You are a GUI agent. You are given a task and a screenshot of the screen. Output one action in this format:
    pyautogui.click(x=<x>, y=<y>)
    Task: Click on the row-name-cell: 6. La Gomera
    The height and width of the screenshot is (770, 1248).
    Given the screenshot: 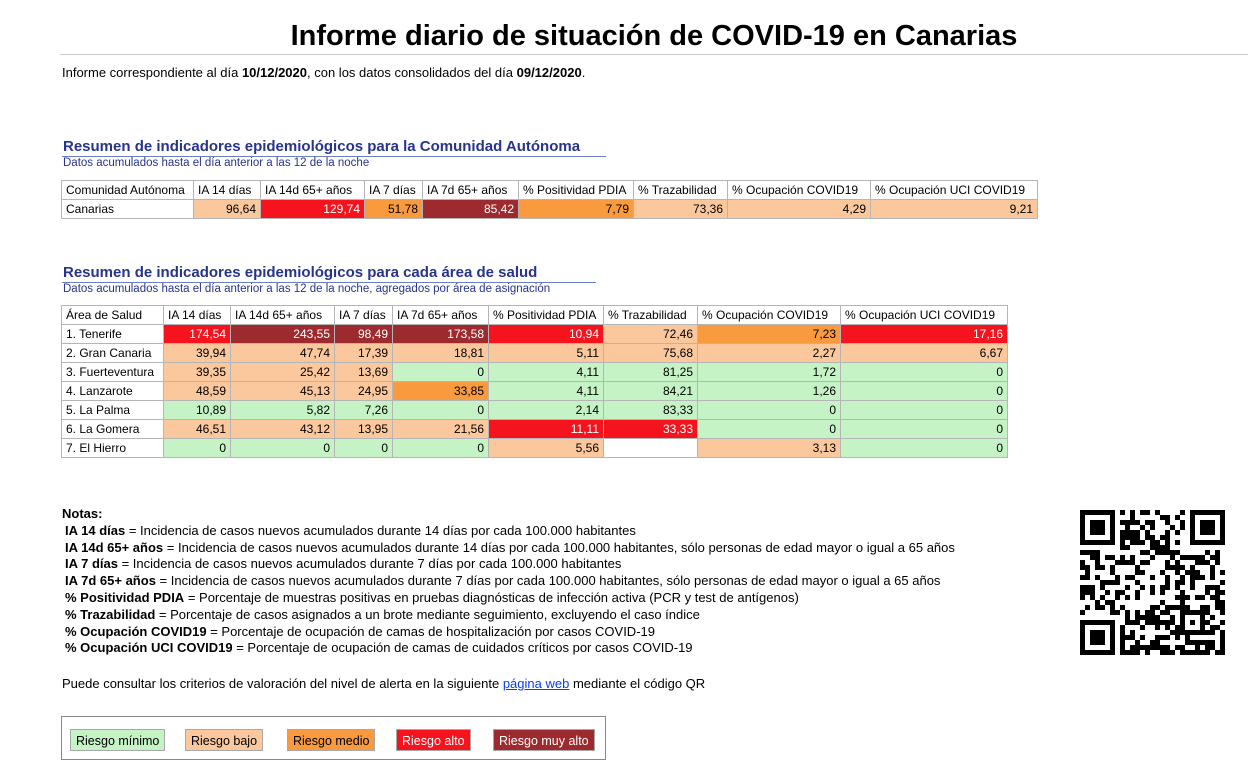 What is the action you would take?
    pyautogui.click(x=112, y=429)
    